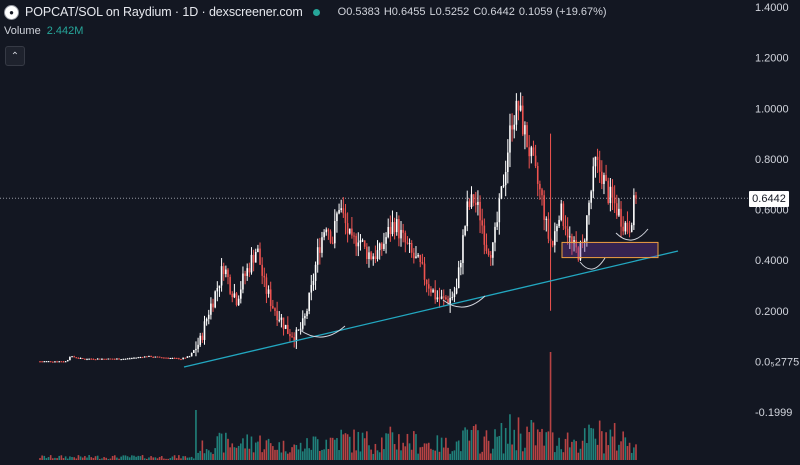  Describe the element at coordinates (358, 12) in the screenshot. I see `open-value: O0.5383` at that location.